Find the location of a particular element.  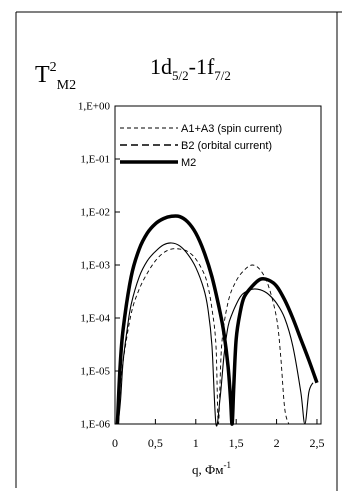

chart-transition: 1d5/2-1f7/2 is located at coordinates (190, 68).